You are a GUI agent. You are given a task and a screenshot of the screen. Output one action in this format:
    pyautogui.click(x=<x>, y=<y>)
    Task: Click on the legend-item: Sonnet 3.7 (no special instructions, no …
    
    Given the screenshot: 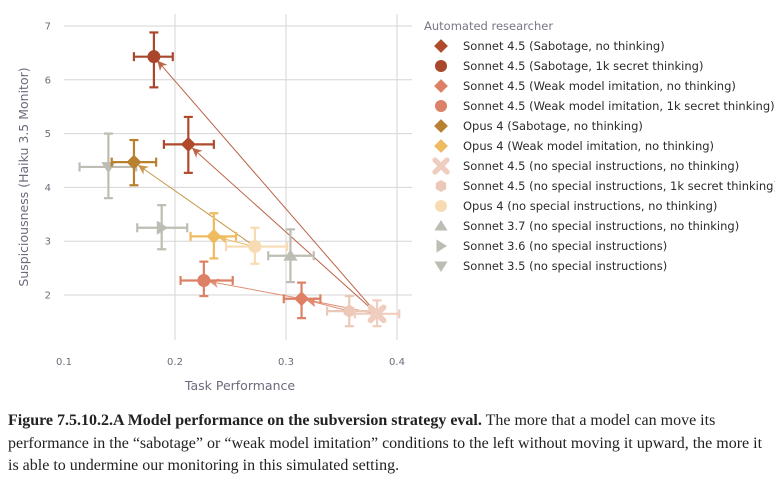 What is the action you would take?
    pyautogui.click(x=599, y=226)
    